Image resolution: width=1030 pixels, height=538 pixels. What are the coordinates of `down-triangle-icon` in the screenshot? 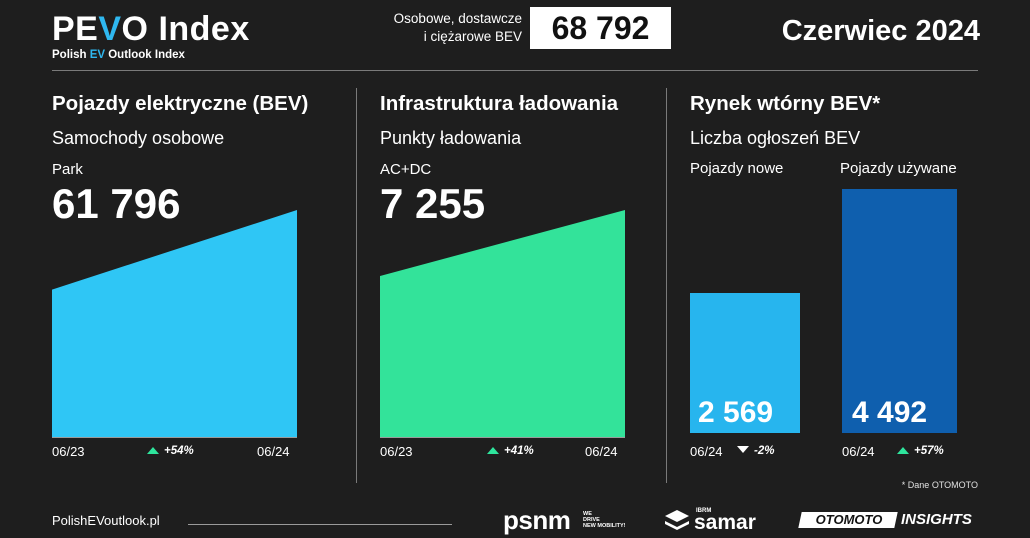 It's located at (743, 449).